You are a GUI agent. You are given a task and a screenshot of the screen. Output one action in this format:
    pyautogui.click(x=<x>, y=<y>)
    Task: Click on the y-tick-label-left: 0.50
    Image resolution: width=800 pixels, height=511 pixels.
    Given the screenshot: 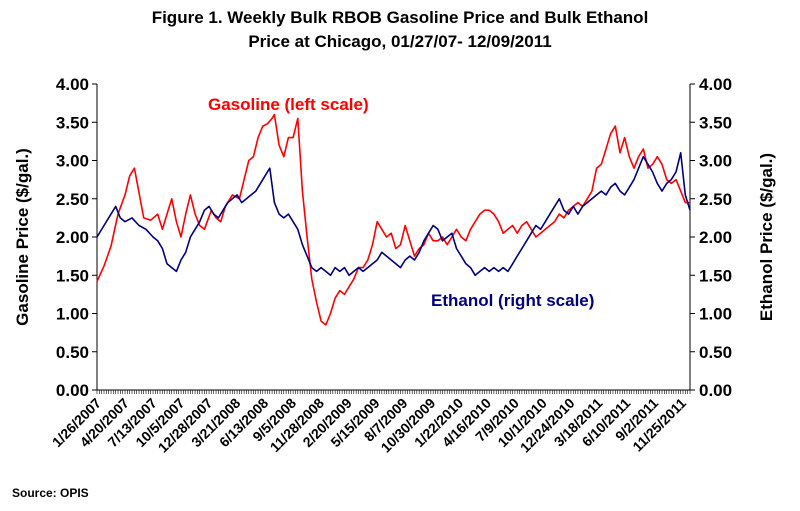 What is the action you would take?
    pyautogui.click(x=72, y=352)
    